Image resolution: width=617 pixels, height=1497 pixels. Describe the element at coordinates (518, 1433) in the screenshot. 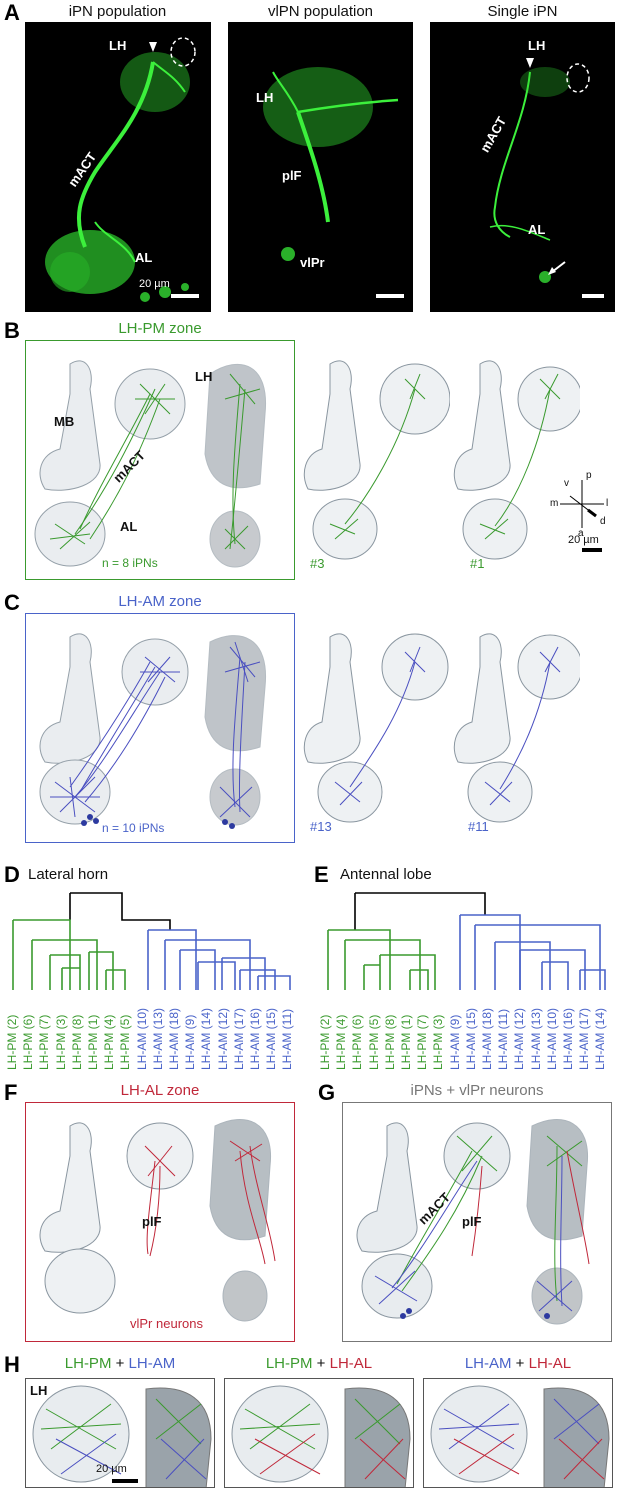

I see `lh-overlay-am-al` at that location.